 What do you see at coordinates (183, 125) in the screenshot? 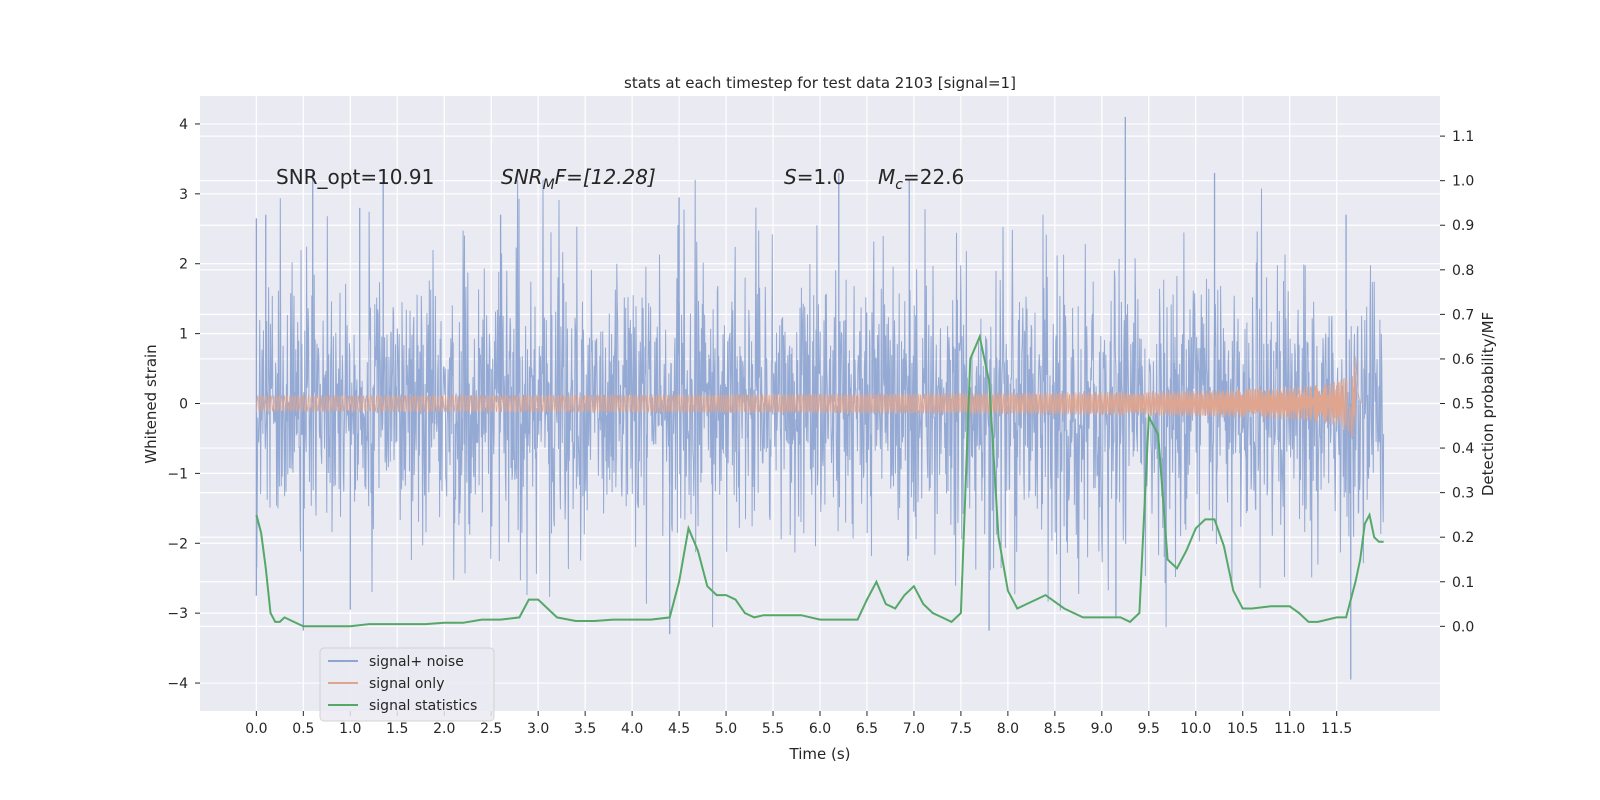
I see `y-tick-label: 4` at bounding box center [183, 125].